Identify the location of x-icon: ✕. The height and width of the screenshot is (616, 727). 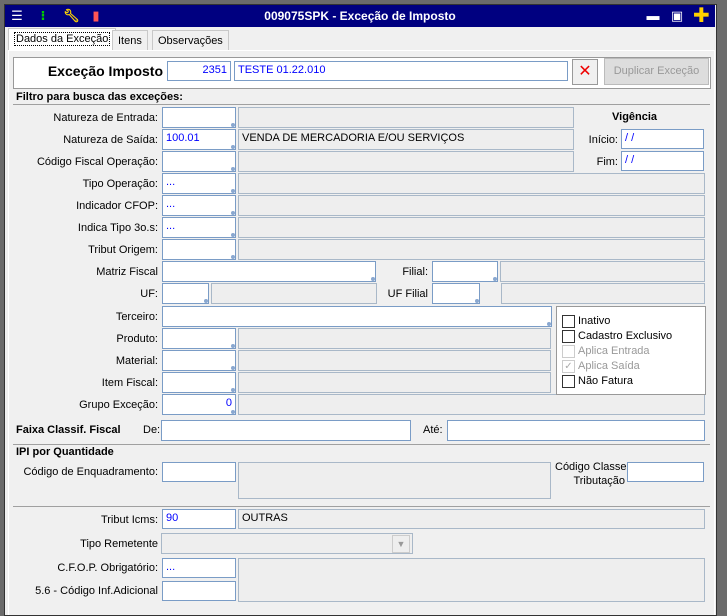
(585, 71).